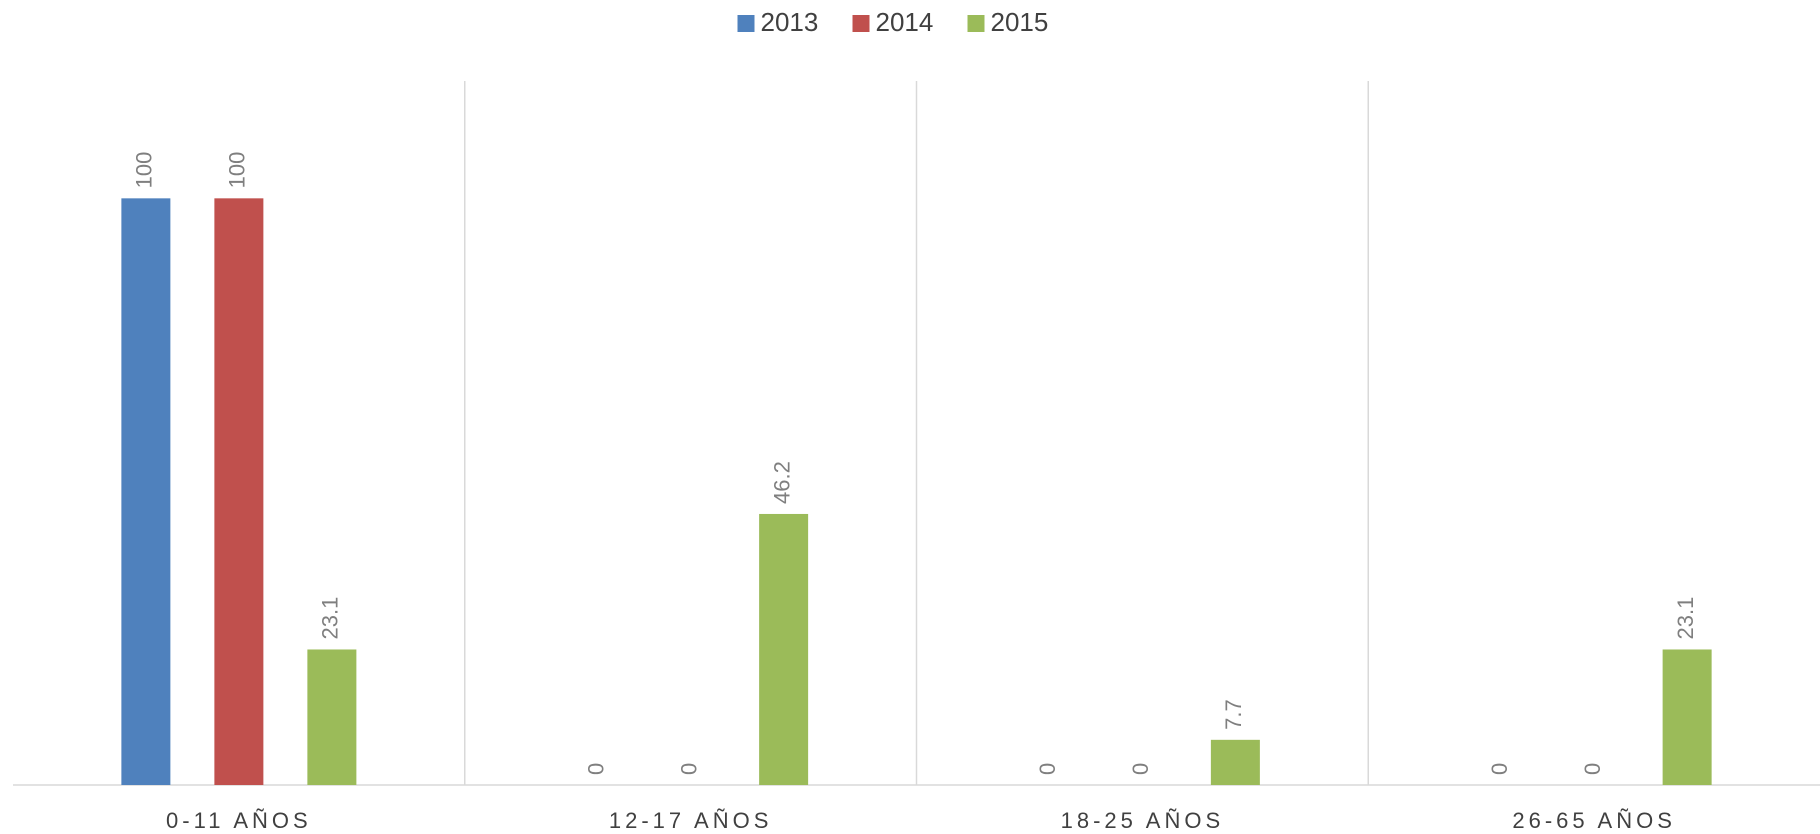 This screenshot has height=834, width=1820. Describe the element at coordinates (691, 820) in the screenshot. I see `x-tick-label: 12-17 AÑOS` at that location.